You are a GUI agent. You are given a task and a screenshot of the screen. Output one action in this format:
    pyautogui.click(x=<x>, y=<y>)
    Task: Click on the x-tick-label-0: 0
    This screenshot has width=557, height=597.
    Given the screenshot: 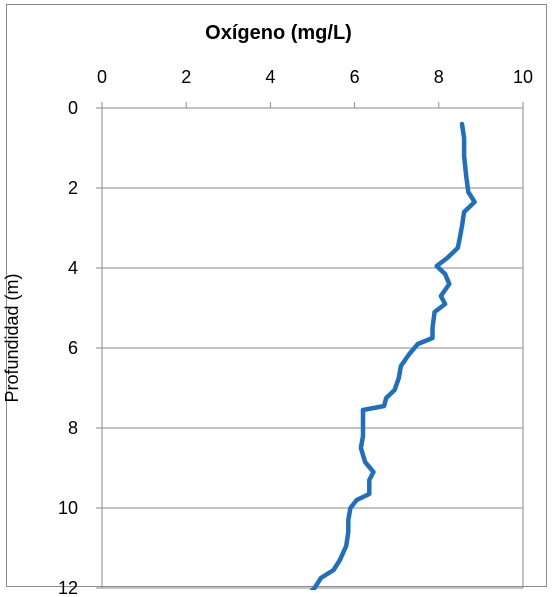 What is the action you would take?
    pyautogui.click(x=102, y=77)
    